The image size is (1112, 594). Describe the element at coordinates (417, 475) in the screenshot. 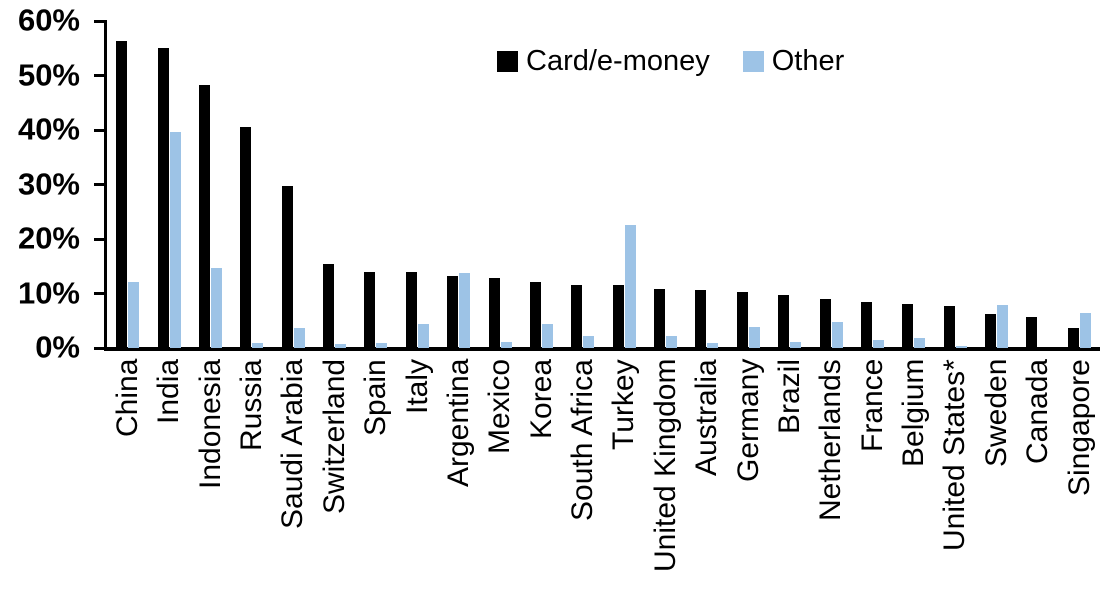

I see `x-label-cell: Italy` at that location.